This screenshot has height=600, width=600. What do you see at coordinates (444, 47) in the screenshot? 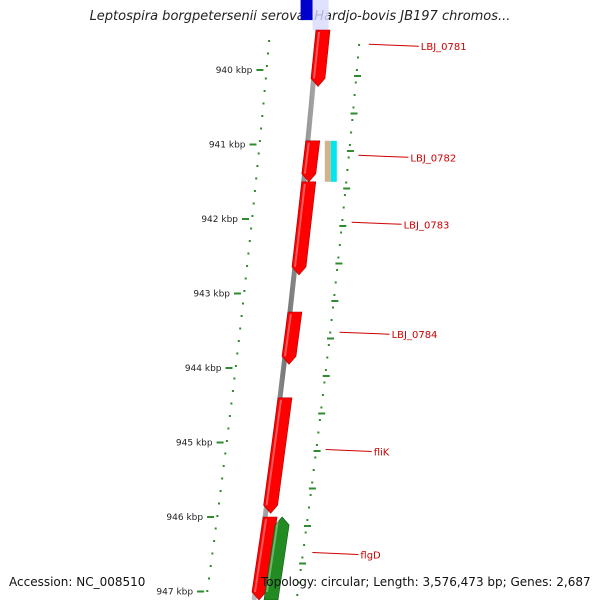
I see `gene-label-lbj_0781: LBJ_0781` at bounding box center [444, 47].